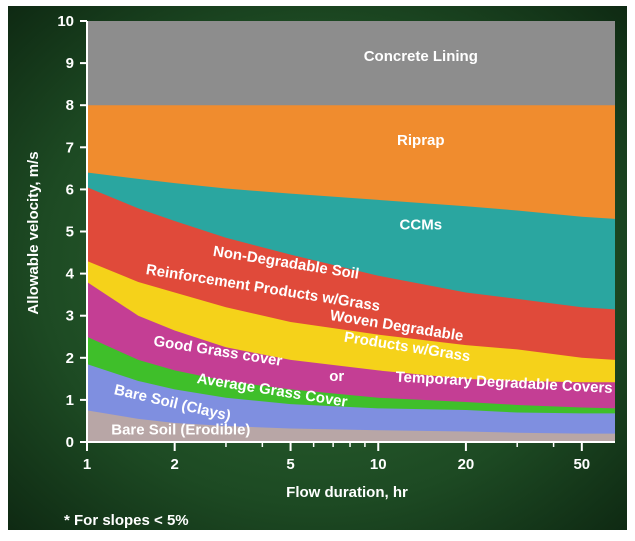  What do you see at coordinates (180, 429) in the screenshot?
I see `band-label-bare-soil-erodible: Bare Soil (Erodible)` at bounding box center [180, 429].